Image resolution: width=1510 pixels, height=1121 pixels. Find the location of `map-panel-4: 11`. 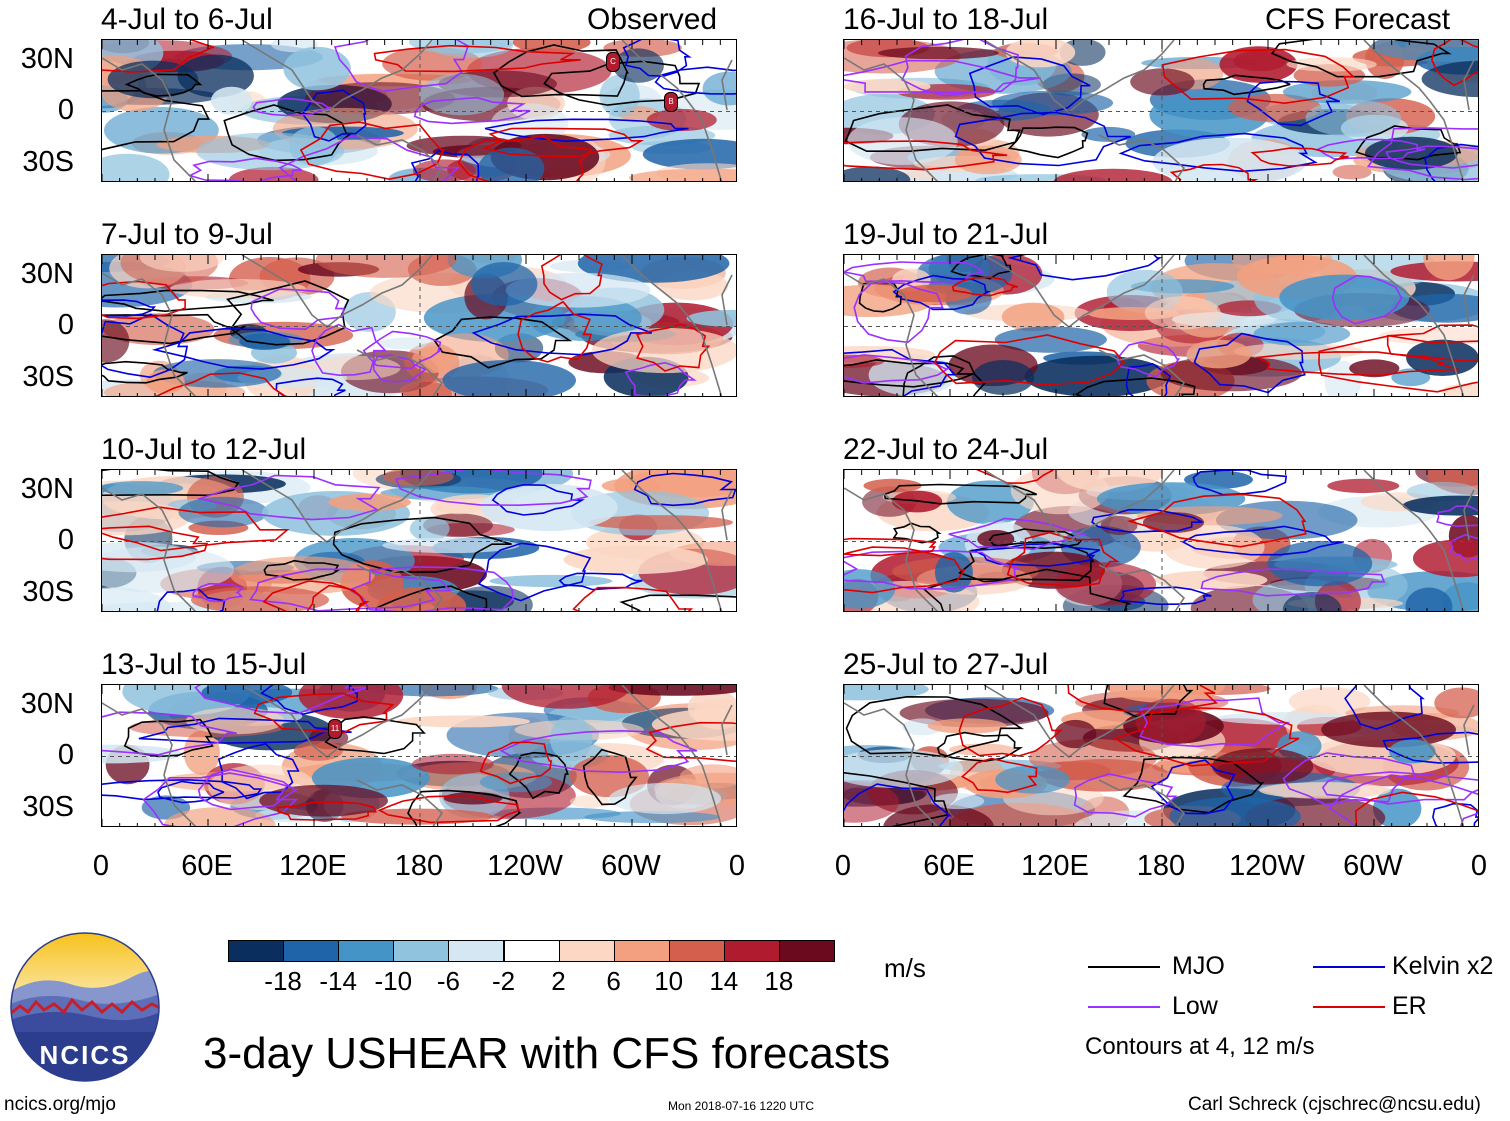

map-panel-4: 11 is located at coordinates (419, 755).